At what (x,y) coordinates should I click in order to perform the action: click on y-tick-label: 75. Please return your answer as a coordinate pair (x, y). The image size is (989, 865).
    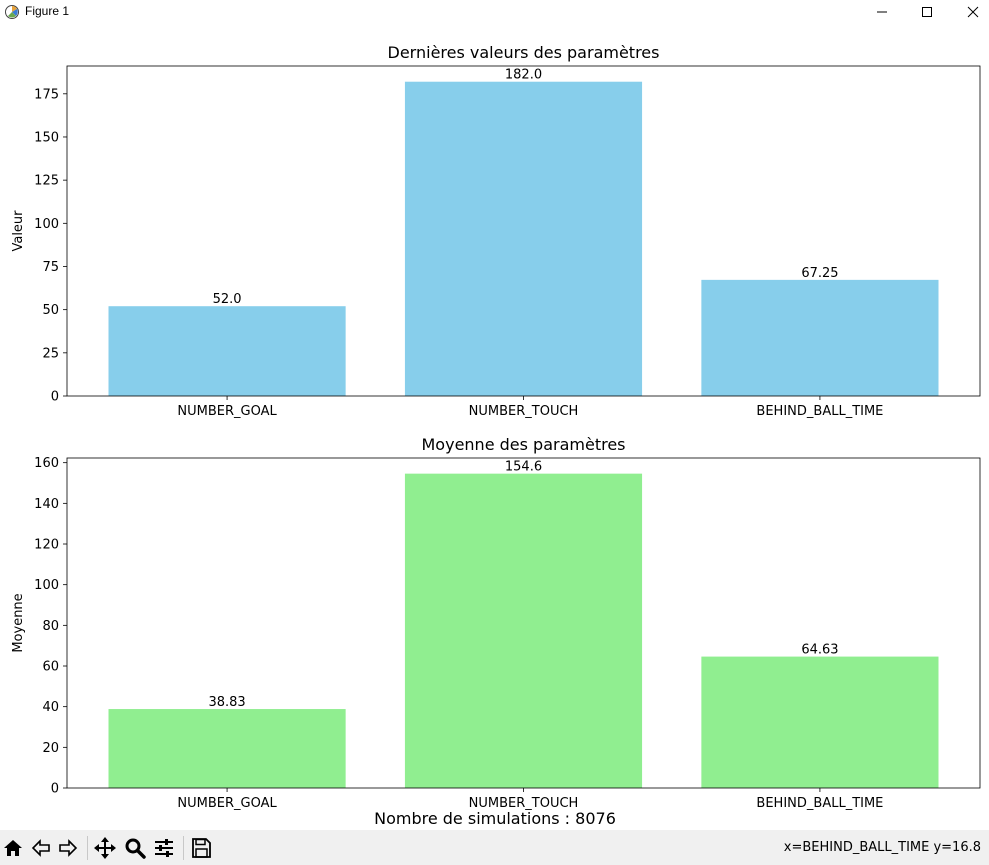
    Looking at the image, I should click on (50, 267).